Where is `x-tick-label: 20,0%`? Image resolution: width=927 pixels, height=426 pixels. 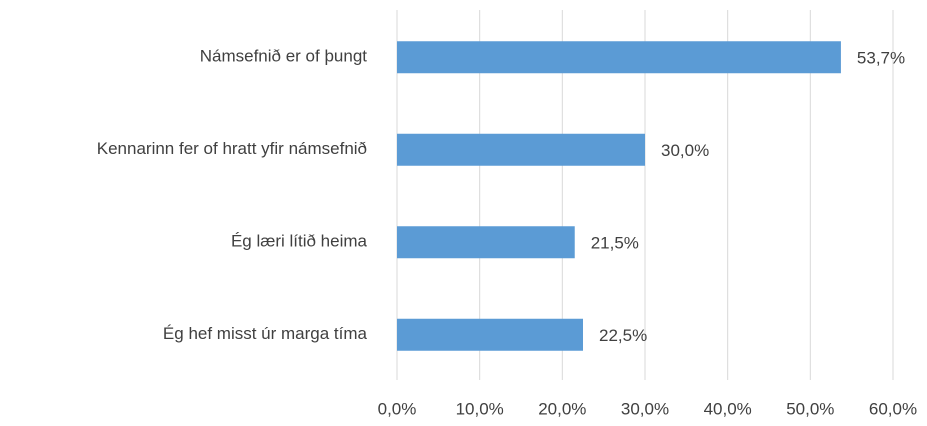 x-tick-label: 20,0% is located at coordinates (562, 408).